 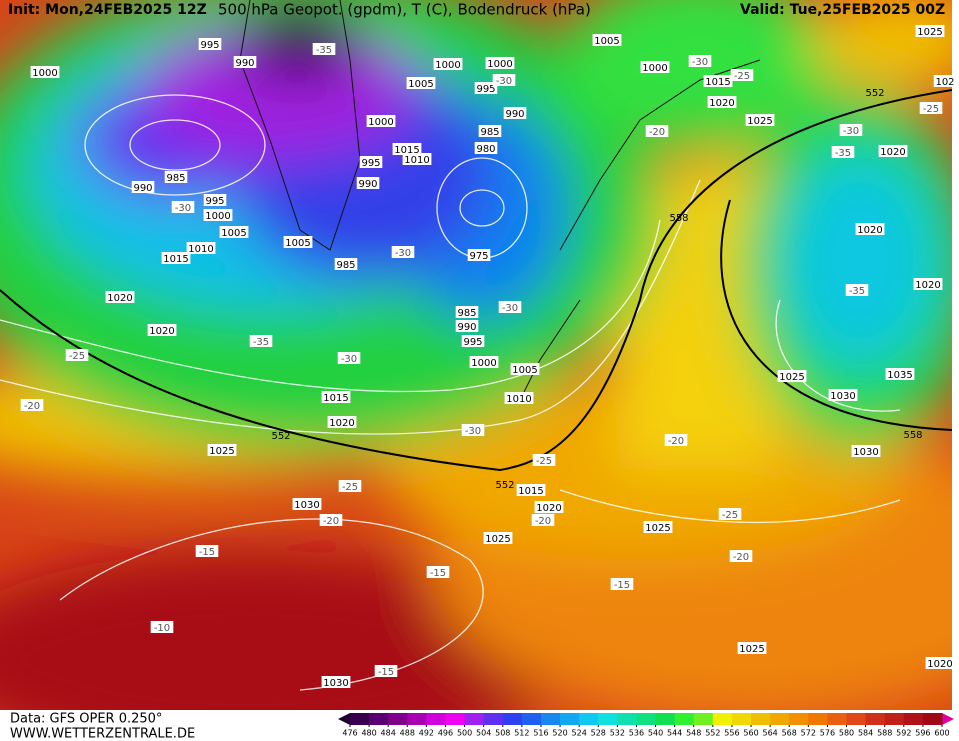 I want to click on height-label: 552, so click(x=874, y=93).